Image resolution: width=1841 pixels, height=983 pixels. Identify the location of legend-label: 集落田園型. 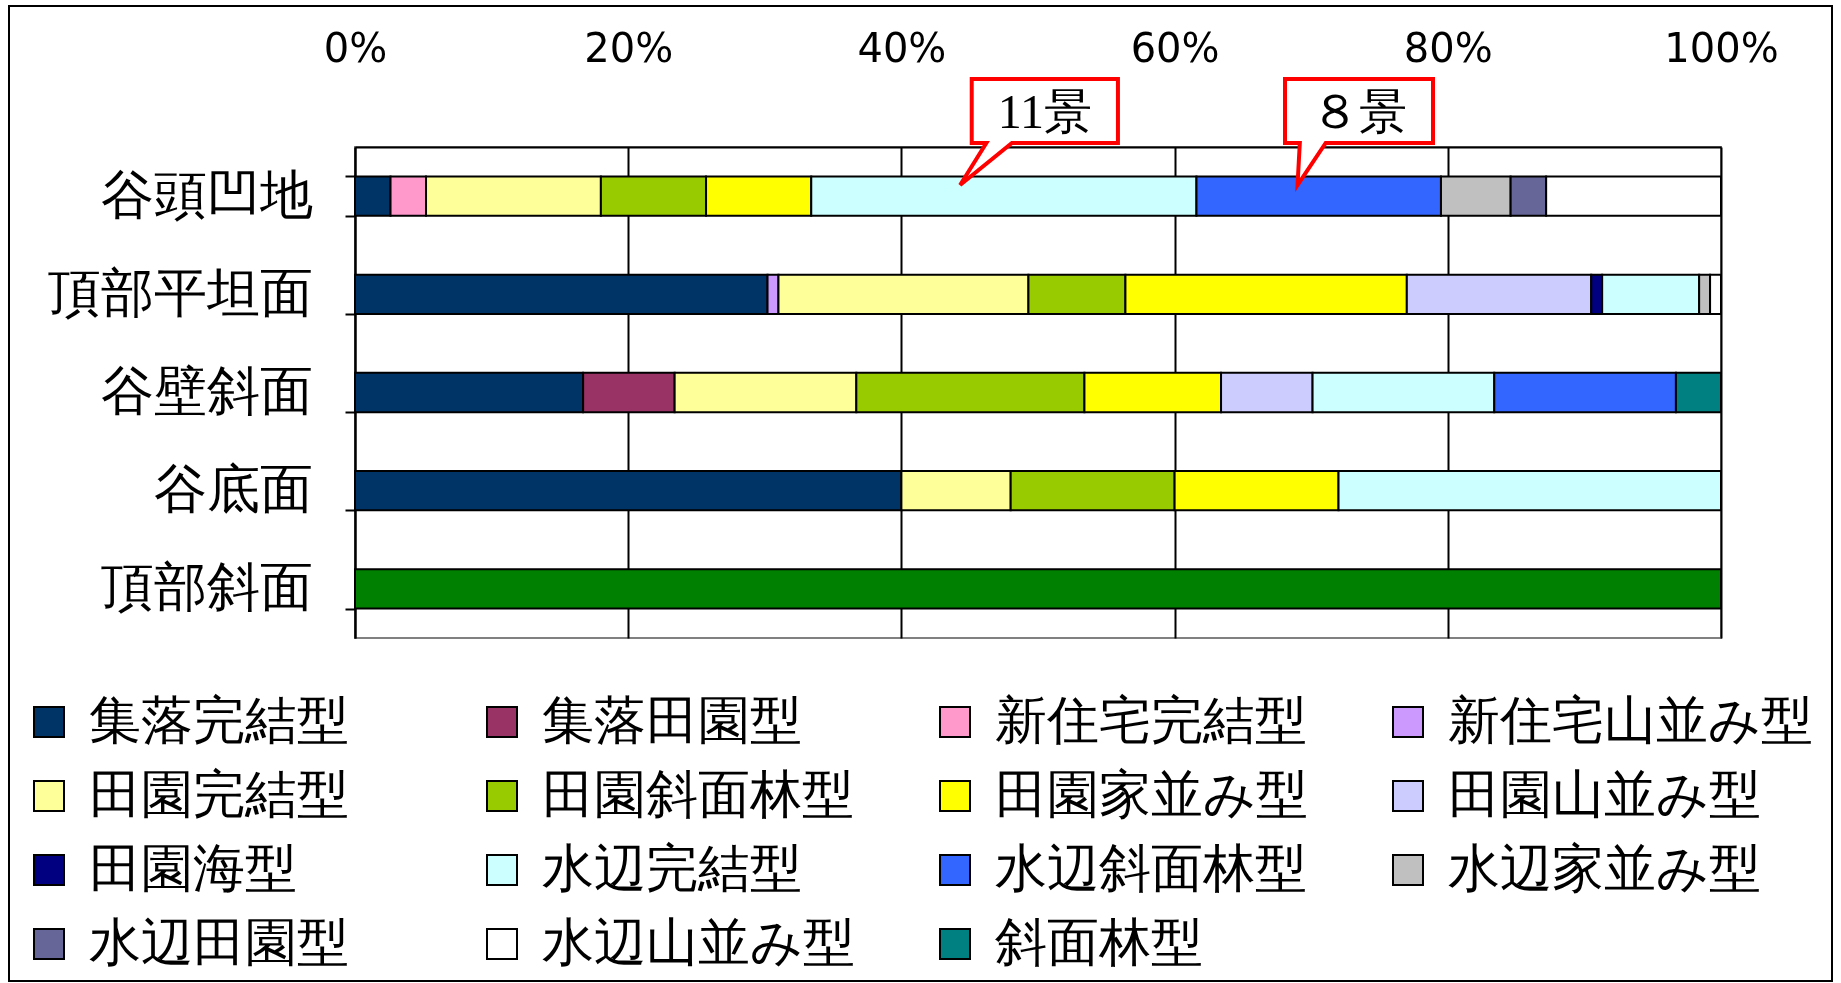
(672, 720).